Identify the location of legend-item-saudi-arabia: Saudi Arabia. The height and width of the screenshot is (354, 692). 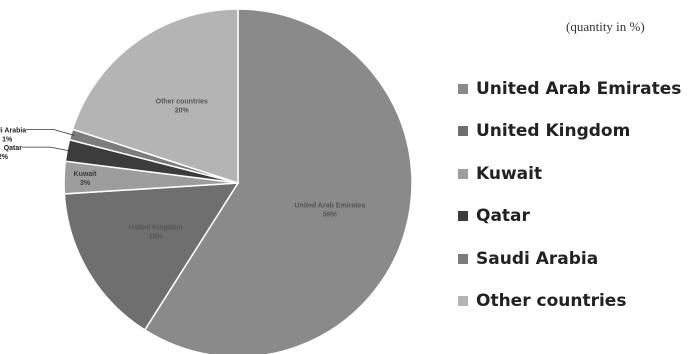
(569, 258).